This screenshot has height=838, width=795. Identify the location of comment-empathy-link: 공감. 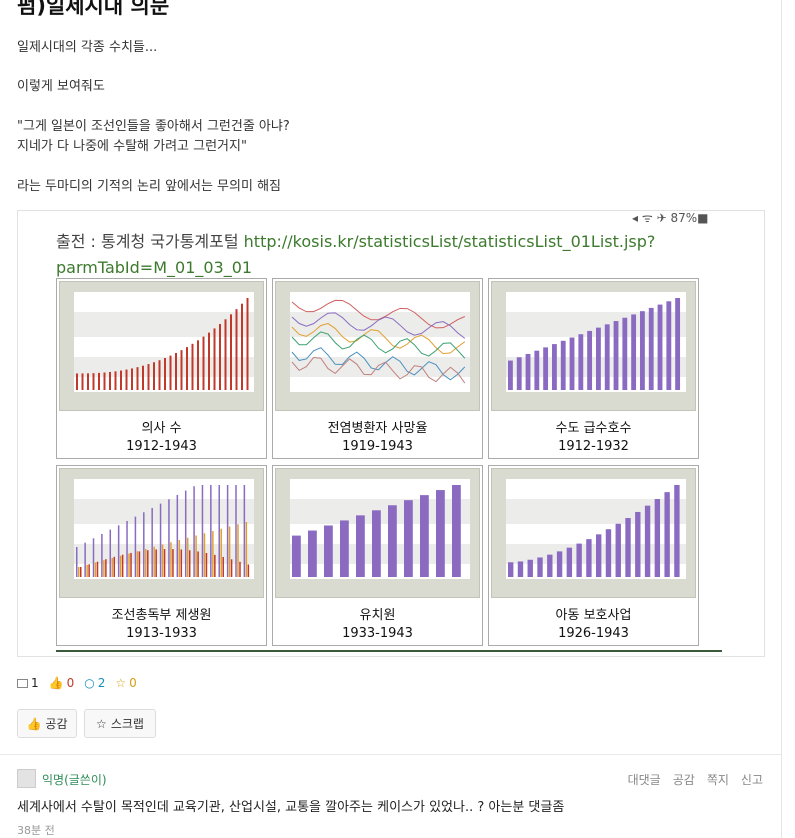
(683, 780).